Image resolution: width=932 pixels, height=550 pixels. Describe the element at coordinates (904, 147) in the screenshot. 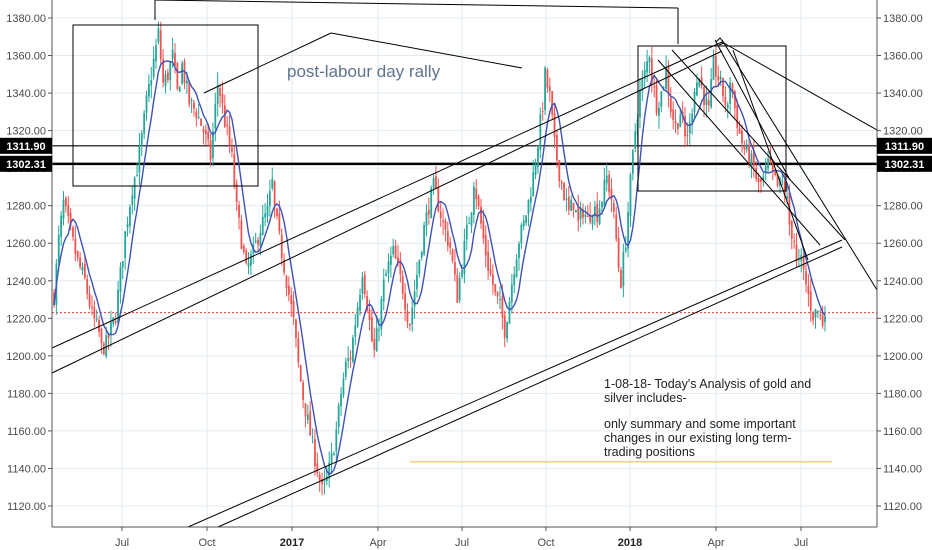

I see `price-badge-label-right: 1311.90` at that location.